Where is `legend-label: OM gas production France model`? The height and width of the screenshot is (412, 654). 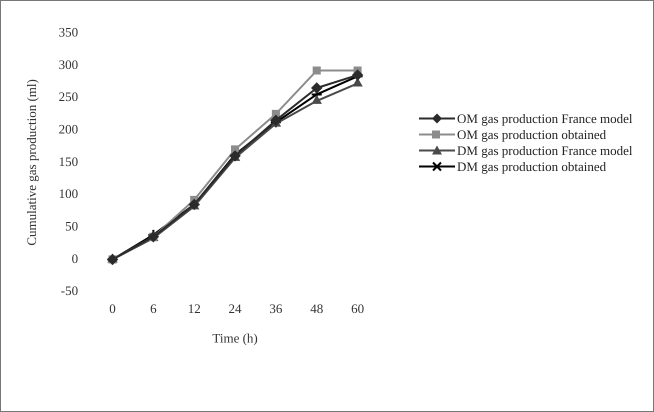 legend-label: OM gas production France model is located at coordinates (544, 118).